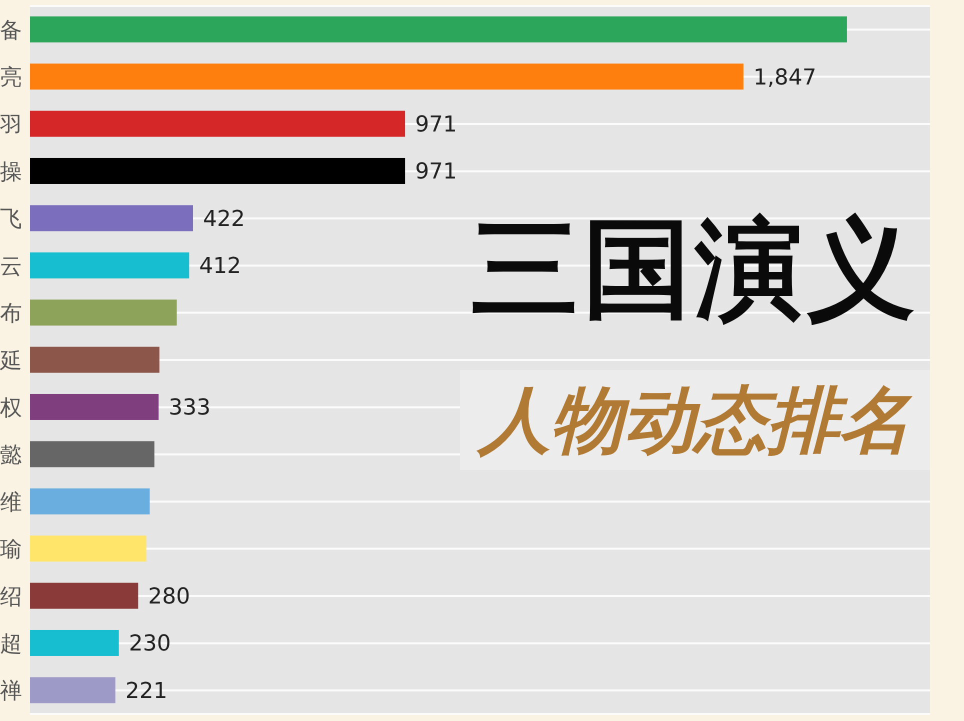 The height and width of the screenshot is (721, 964). What do you see at coordinates (695, 270) in the screenshot?
I see `text: 三国演义` at bounding box center [695, 270].